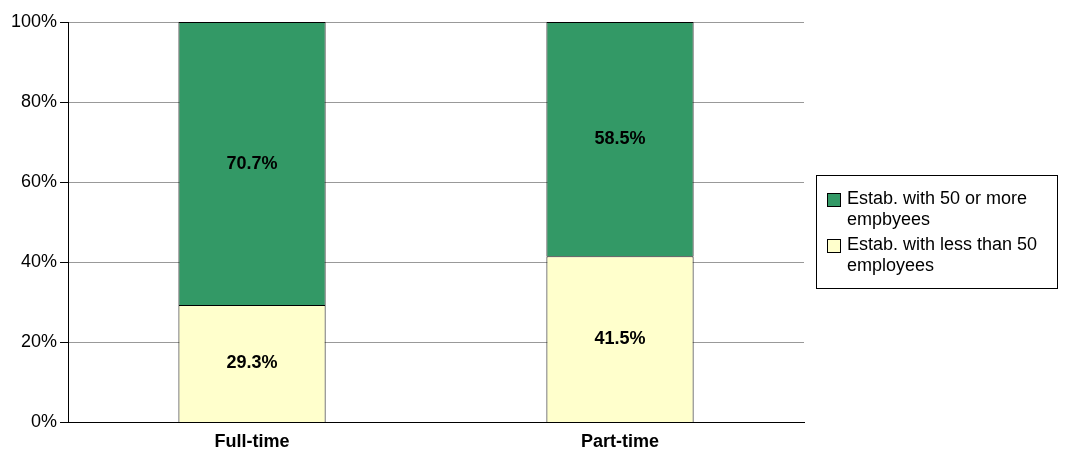  What do you see at coordinates (620, 138) in the screenshot?
I see `data-label: 58.5%` at bounding box center [620, 138].